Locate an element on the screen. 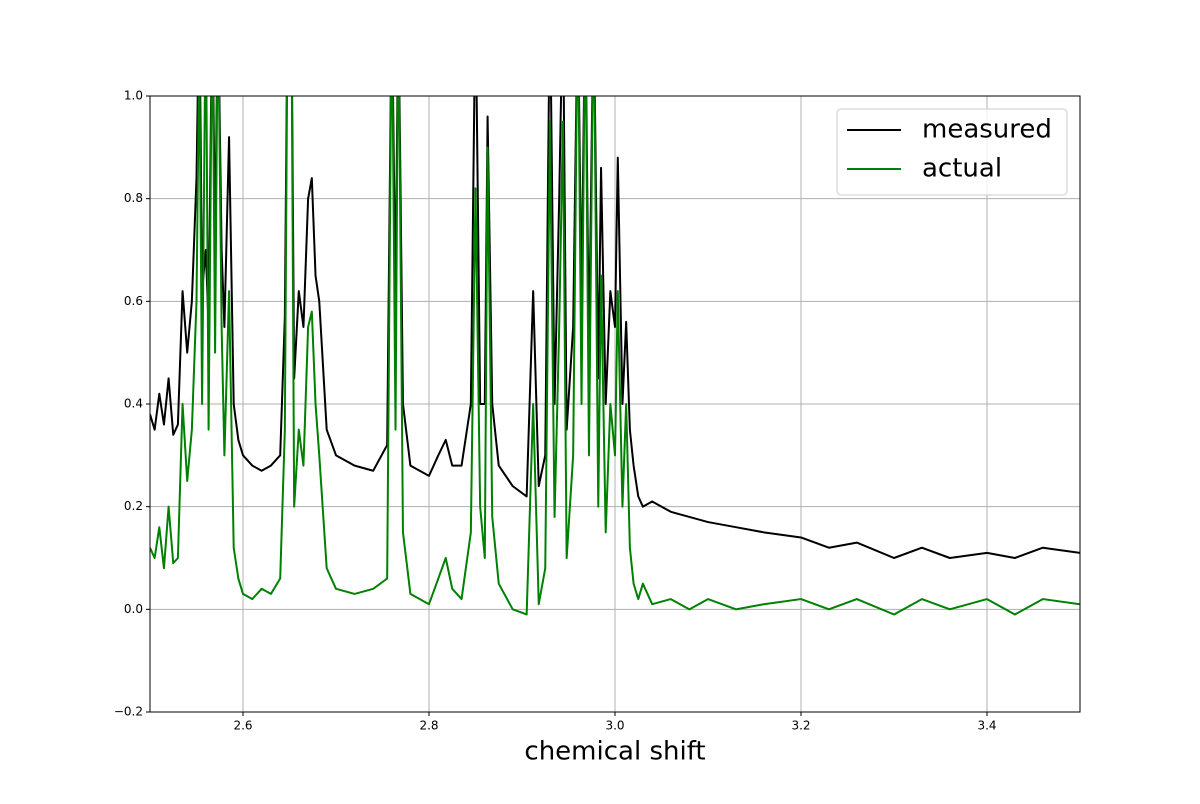  x-tick-label: 3.0 is located at coordinates (614, 726).